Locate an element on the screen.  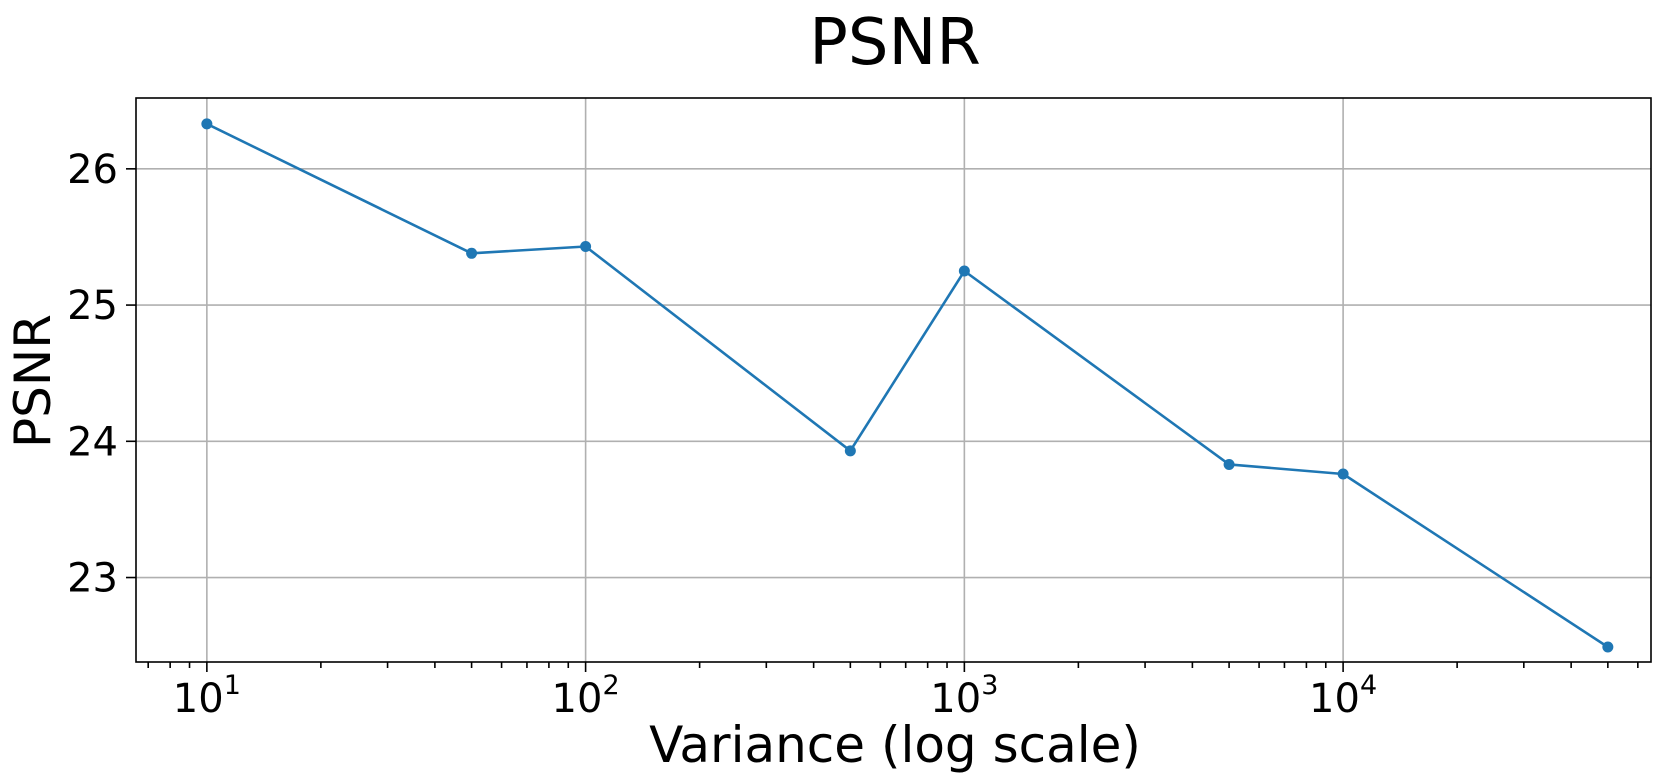
x-tick-label-0: 10¹ is located at coordinates (207, 696).